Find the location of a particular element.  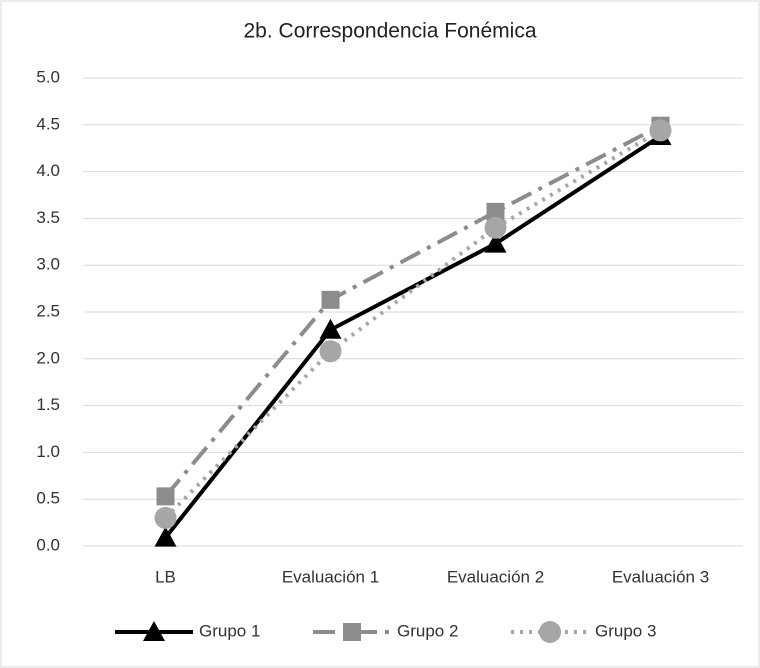

y-tick-label: 1.0 is located at coordinates (48, 451).